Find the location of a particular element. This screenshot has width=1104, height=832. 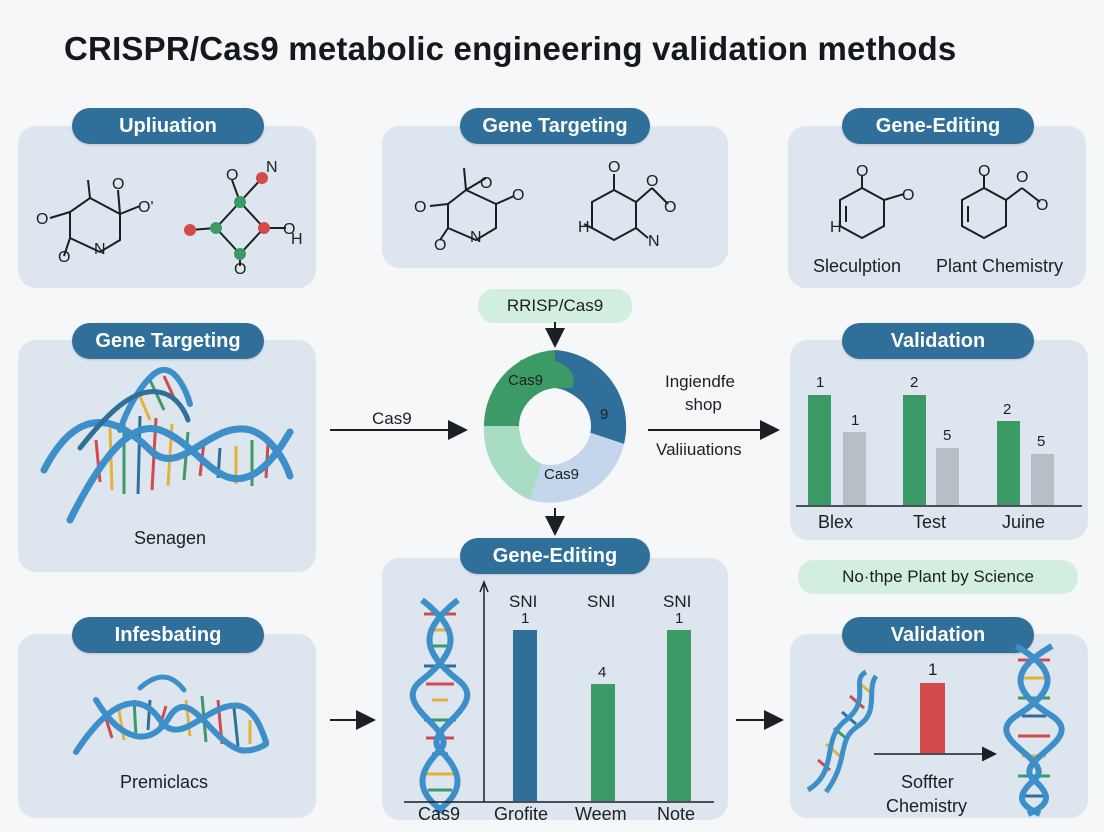

value-juine-short: 5 is located at coordinates (1041, 441).